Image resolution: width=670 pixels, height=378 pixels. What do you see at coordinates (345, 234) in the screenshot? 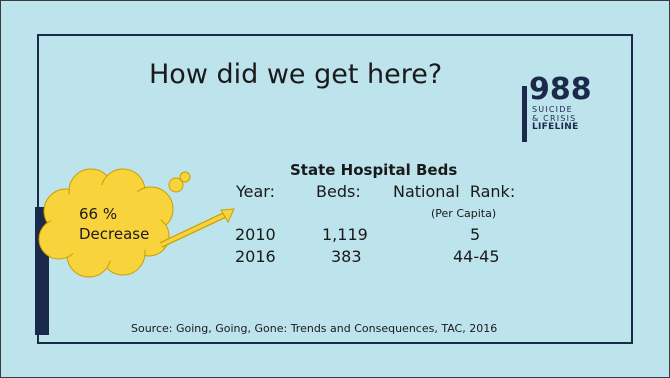
I see `row-2010-beds: 1,119` at bounding box center [345, 234].